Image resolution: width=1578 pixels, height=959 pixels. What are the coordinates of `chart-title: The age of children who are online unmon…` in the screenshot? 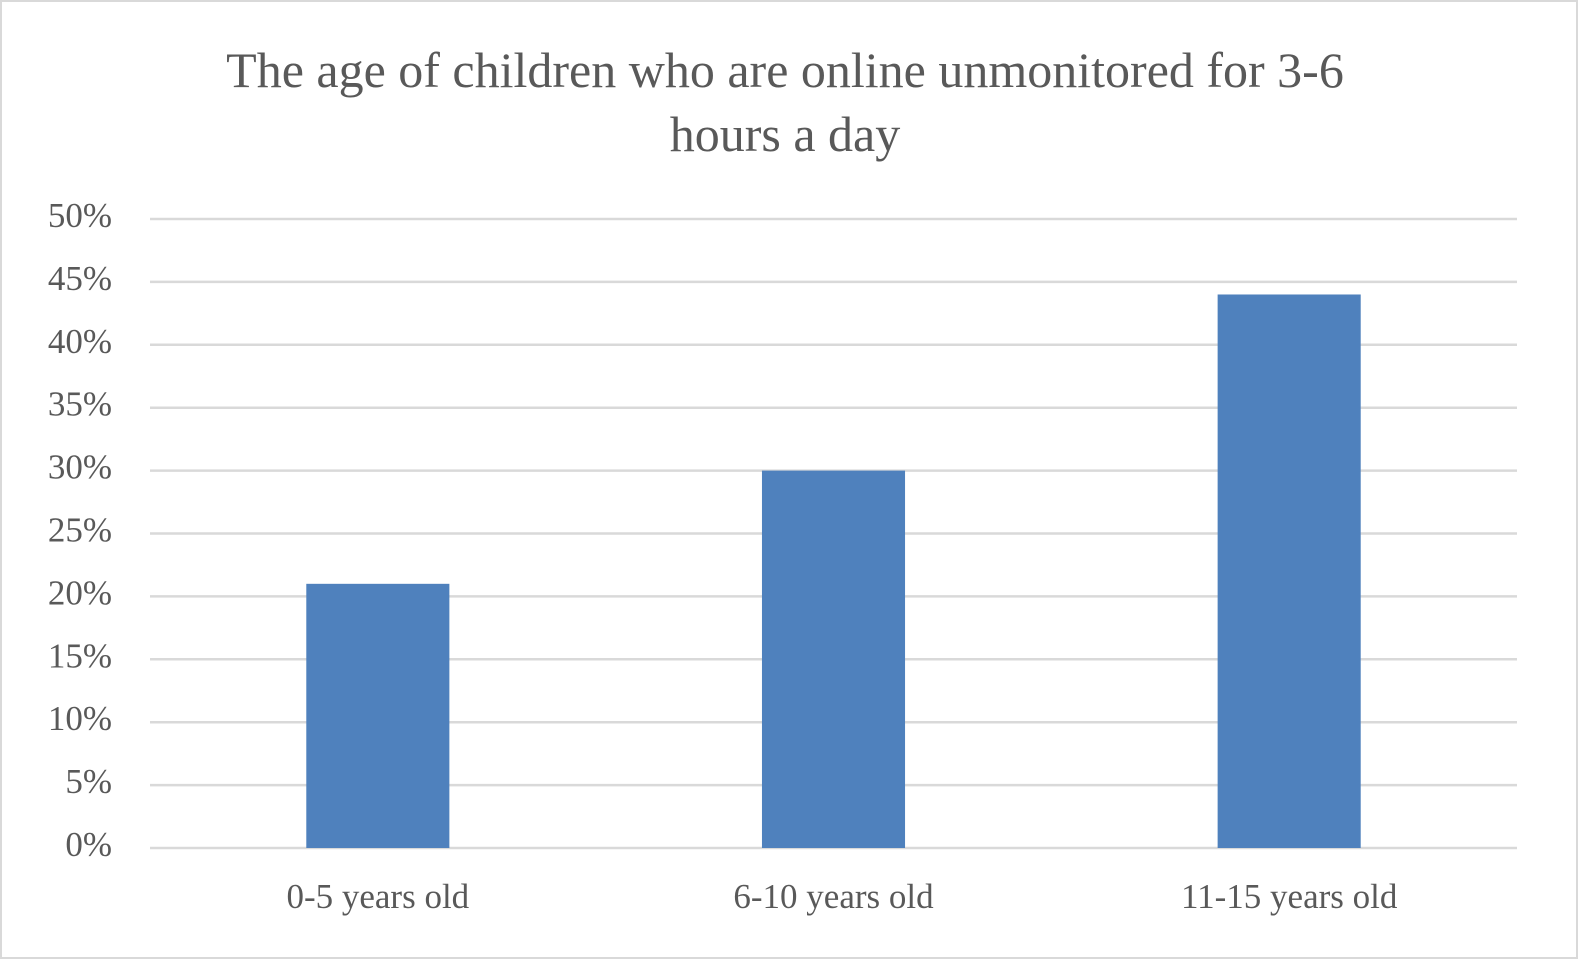 It's located at (785, 102).